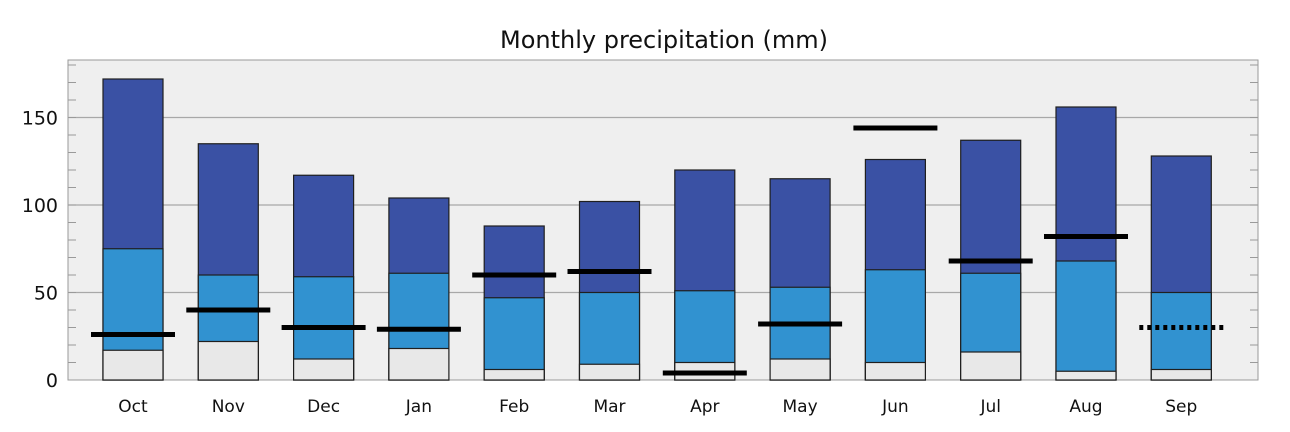  What do you see at coordinates (657, 407) in the screenshot?
I see `x-axis-ticks: Oct Nov Dec Jan Feb Mar Apr May Jun Jul Aug Sep` at bounding box center [657, 407].